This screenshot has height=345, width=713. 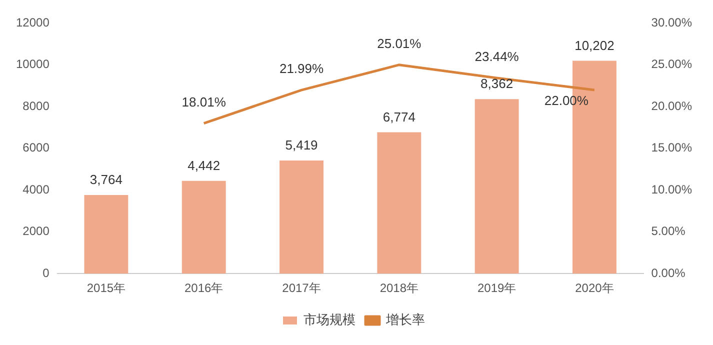 What do you see at coordinates (399, 288) in the screenshot?
I see `x-tick-label: 2018年` at bounding box center [399, 288].